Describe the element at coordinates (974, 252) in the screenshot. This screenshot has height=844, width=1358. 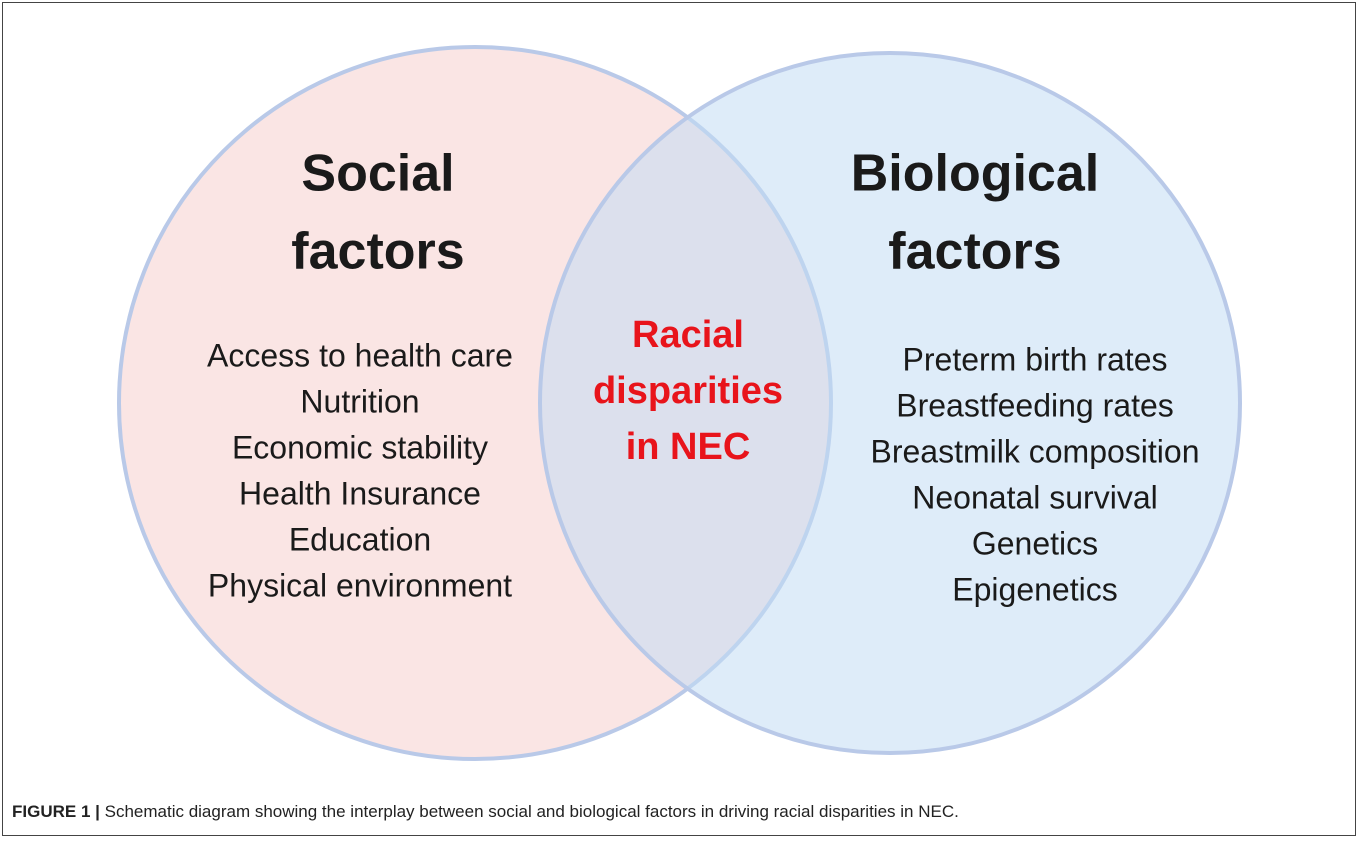
I see `right-title: factors` at that location.